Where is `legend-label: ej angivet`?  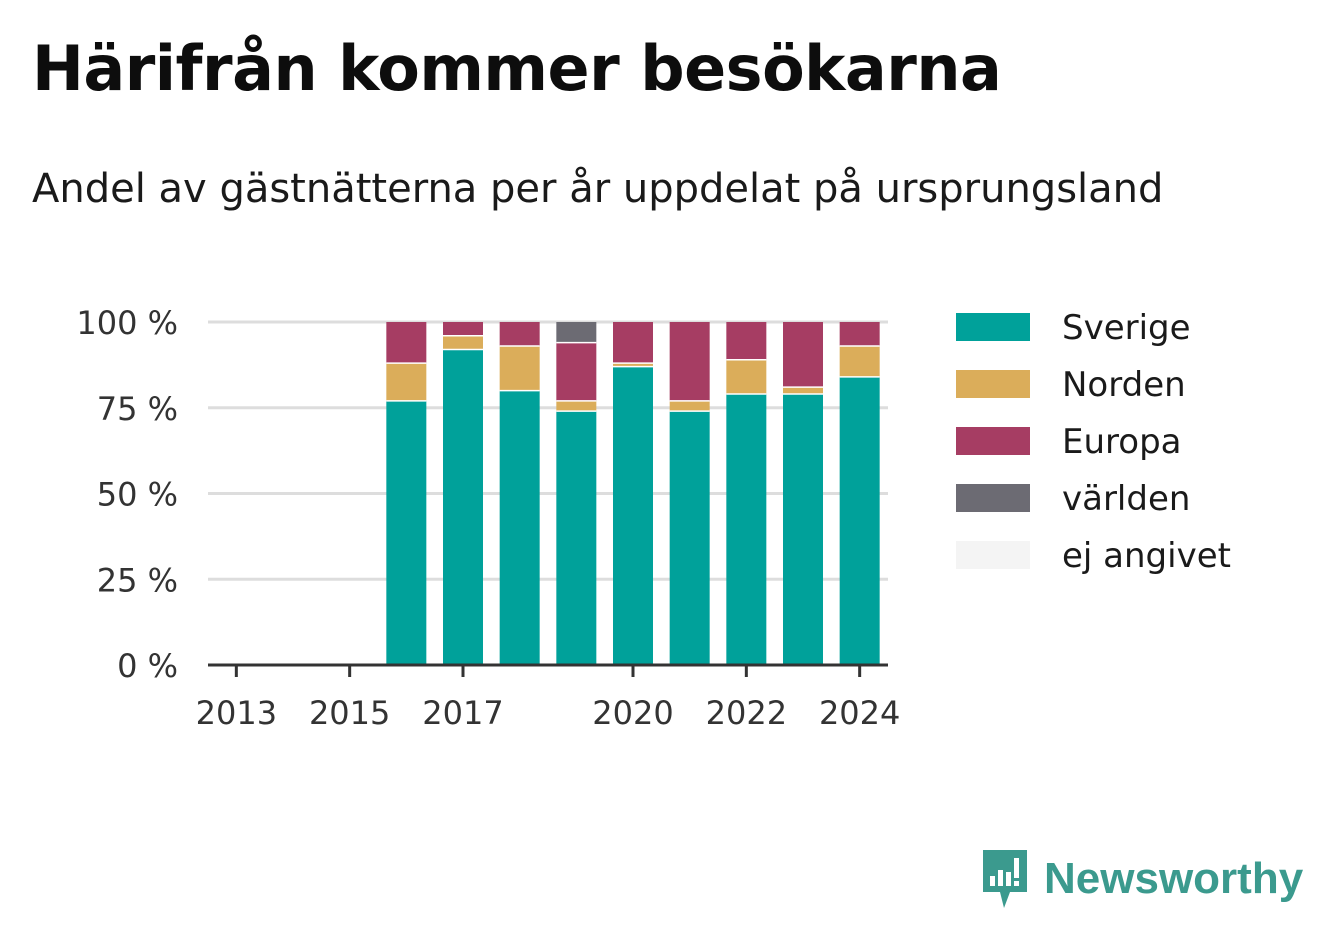
legend-label: ej angivet is located at coordinates (1146, 556).